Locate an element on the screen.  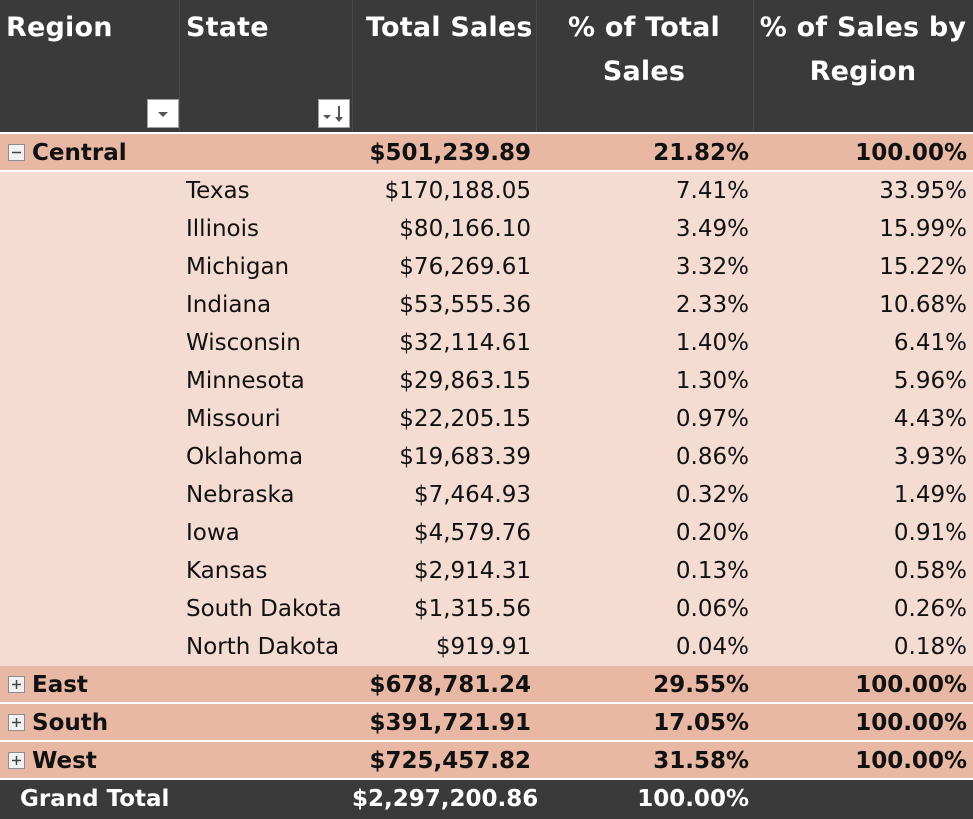
pct-total-sales-header-line1: % of Total is located at coordinates (644, 27).